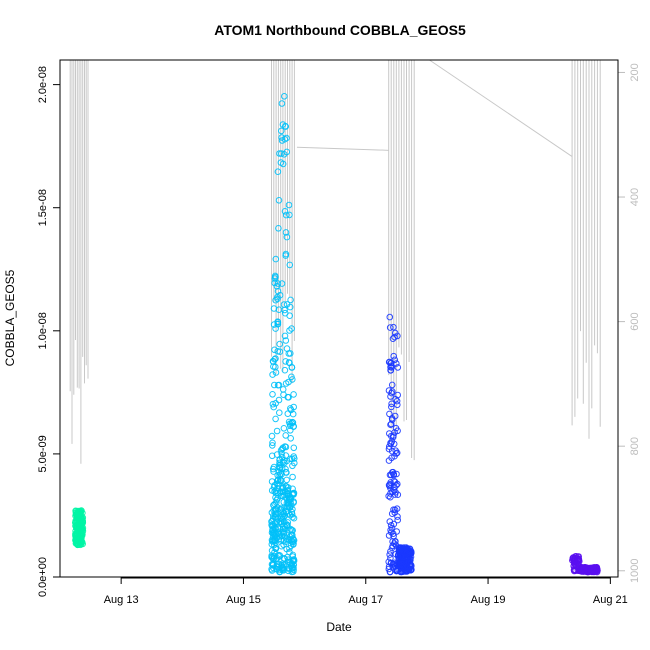 The image size is (650, 650). Describe the element at coordinates (635, 571) in the screenshot. I see `right-tick-label: 1000` at that location.